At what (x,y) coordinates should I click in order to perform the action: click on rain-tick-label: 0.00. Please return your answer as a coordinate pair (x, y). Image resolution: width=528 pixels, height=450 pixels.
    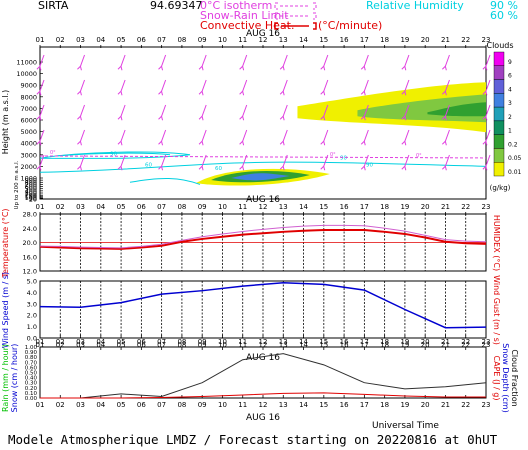
    Looking at the image, I should click on (31, 399).